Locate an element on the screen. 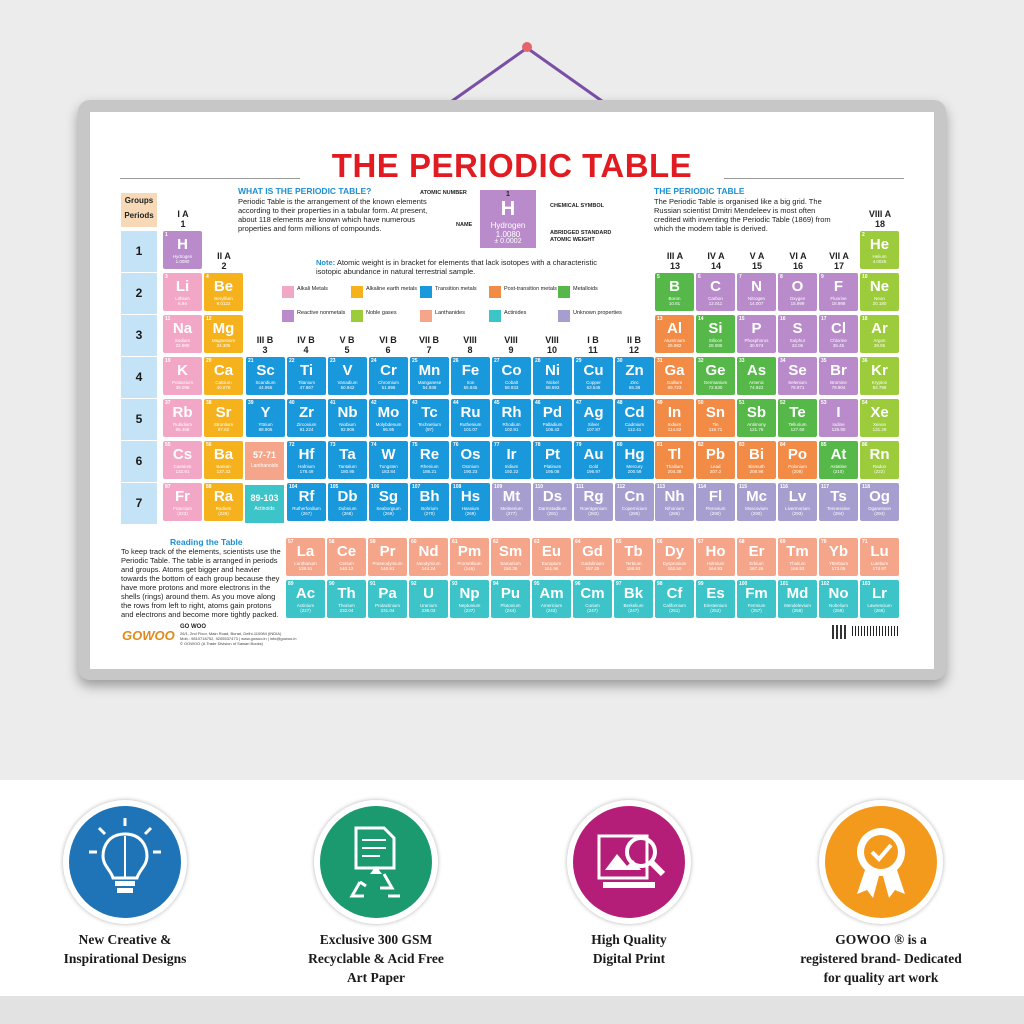 The image size is (1024, 1024). element-cell: 72 Hf Hafnium 178.49 is located at coordinates (306, 460).